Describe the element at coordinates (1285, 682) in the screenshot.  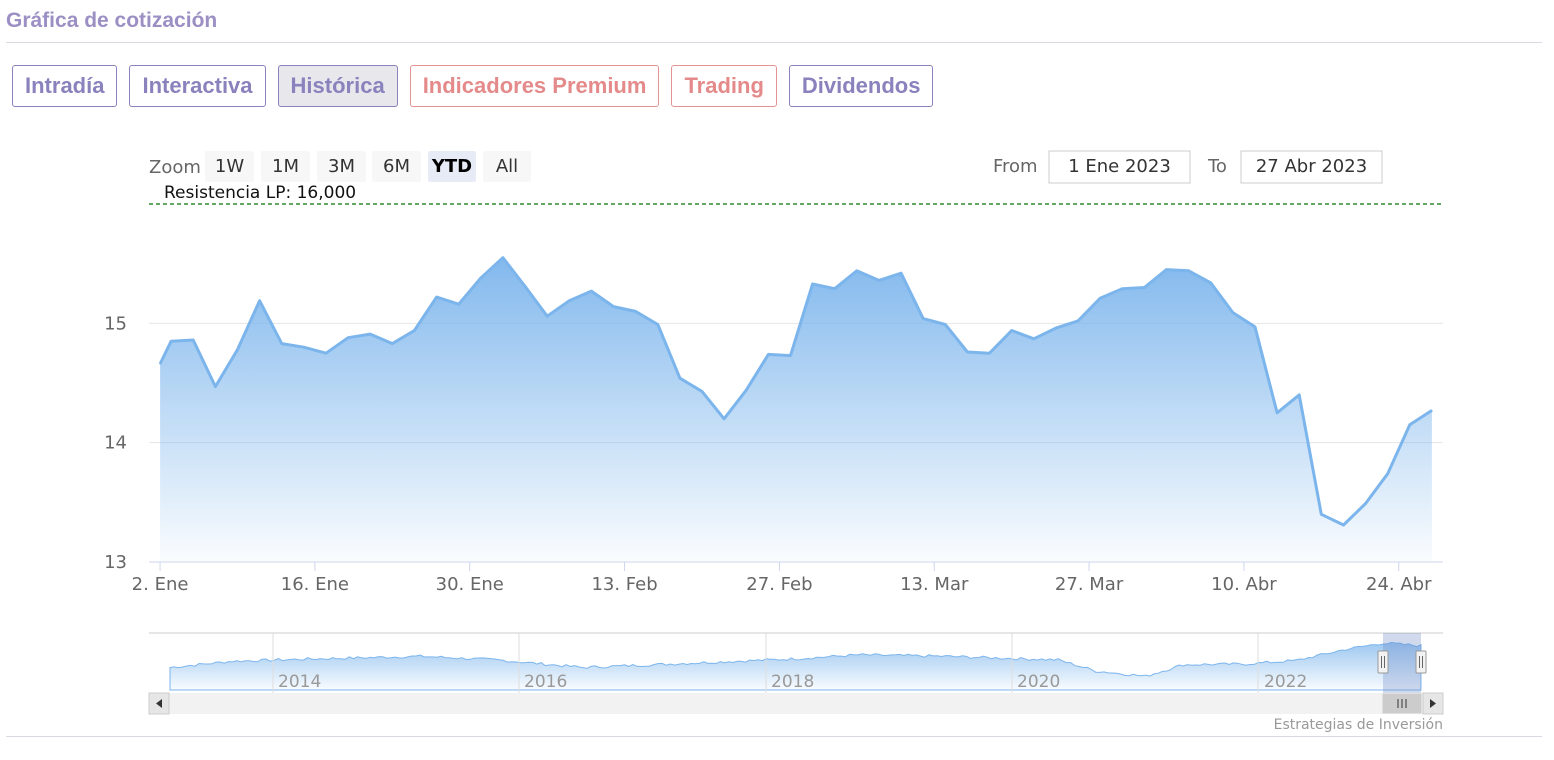
I see `navigator-year-label: 2022` at that location.